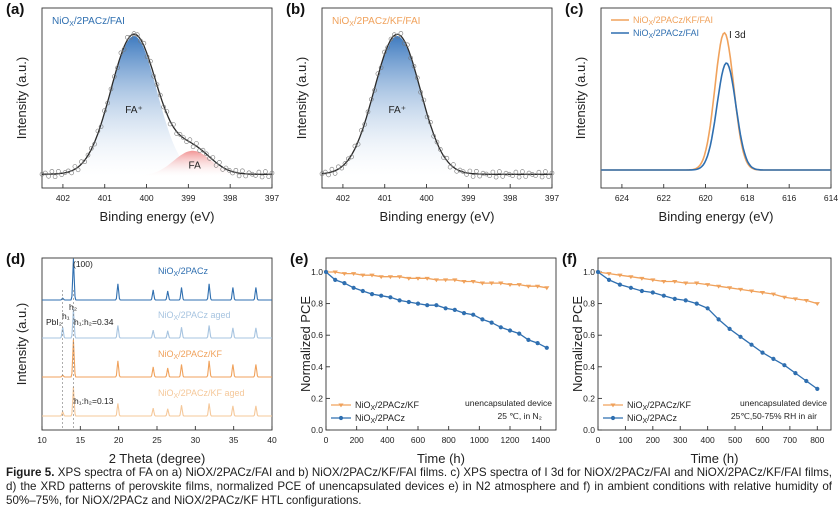 This screenshot has height=525, width=839. I want to click on x-axis-title: Time (h), so click(715, 458).